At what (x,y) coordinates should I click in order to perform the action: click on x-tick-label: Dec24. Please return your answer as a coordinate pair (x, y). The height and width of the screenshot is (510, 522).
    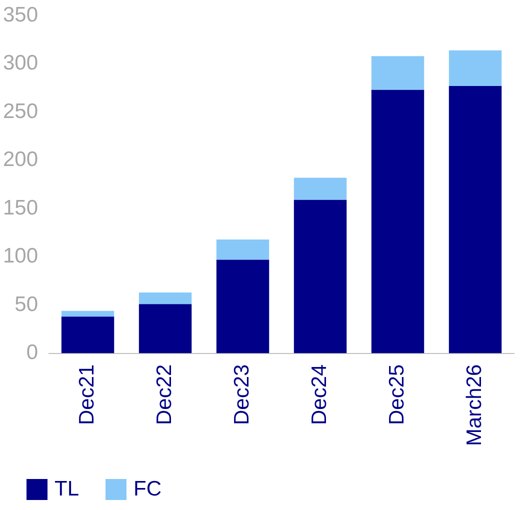
    Looking at the image, I should click on (320, 394).